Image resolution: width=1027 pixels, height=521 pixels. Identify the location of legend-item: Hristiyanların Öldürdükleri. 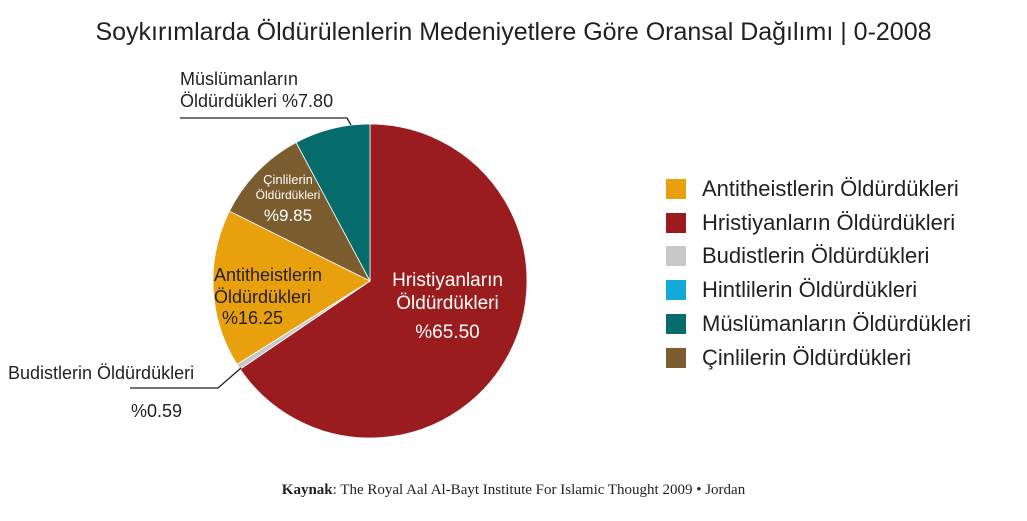
(818, 223).